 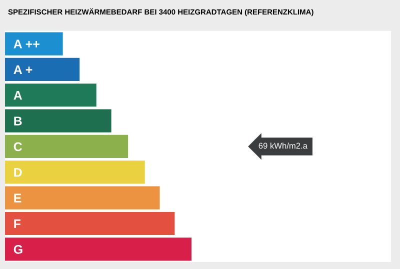 What do you see at coordinates (283, 145) in the screenshot?
I see `text: 69 kWh/m2.a` at bounding box center [283, 145].